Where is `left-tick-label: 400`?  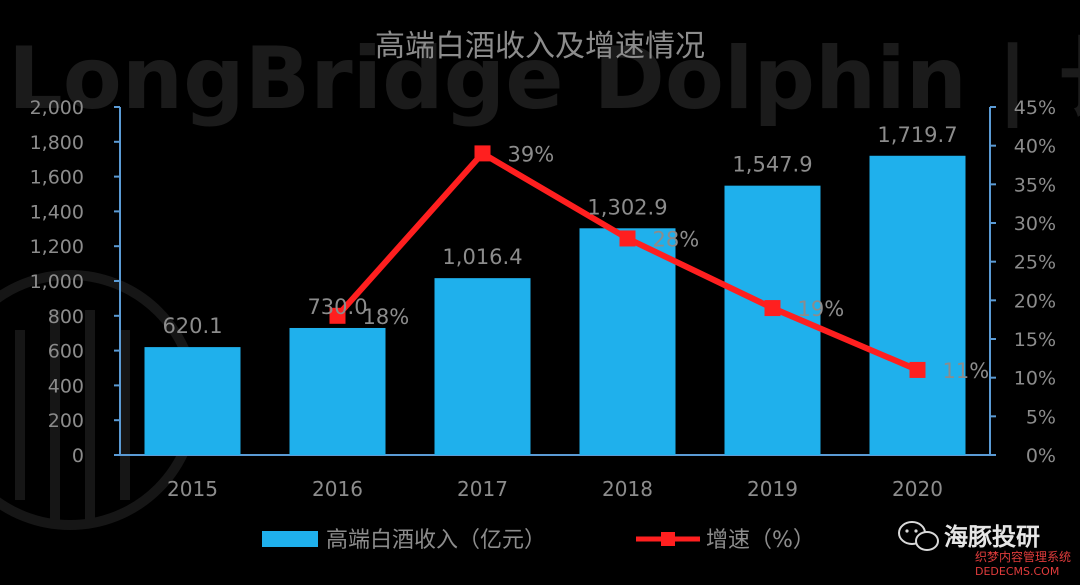
left-tick-label: 400 is located at coordinates (66, 386).